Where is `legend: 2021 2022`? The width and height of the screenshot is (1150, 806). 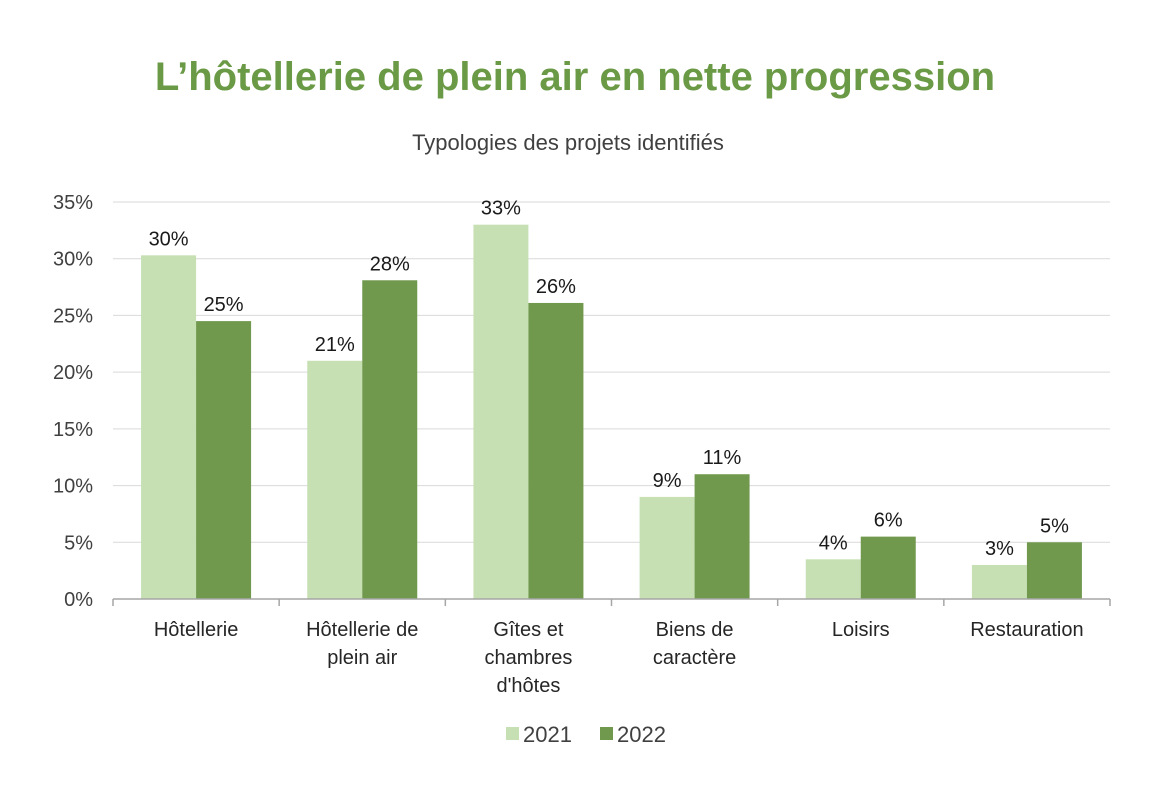 legend: 2021 2022 is located at coordinates (586, 734).